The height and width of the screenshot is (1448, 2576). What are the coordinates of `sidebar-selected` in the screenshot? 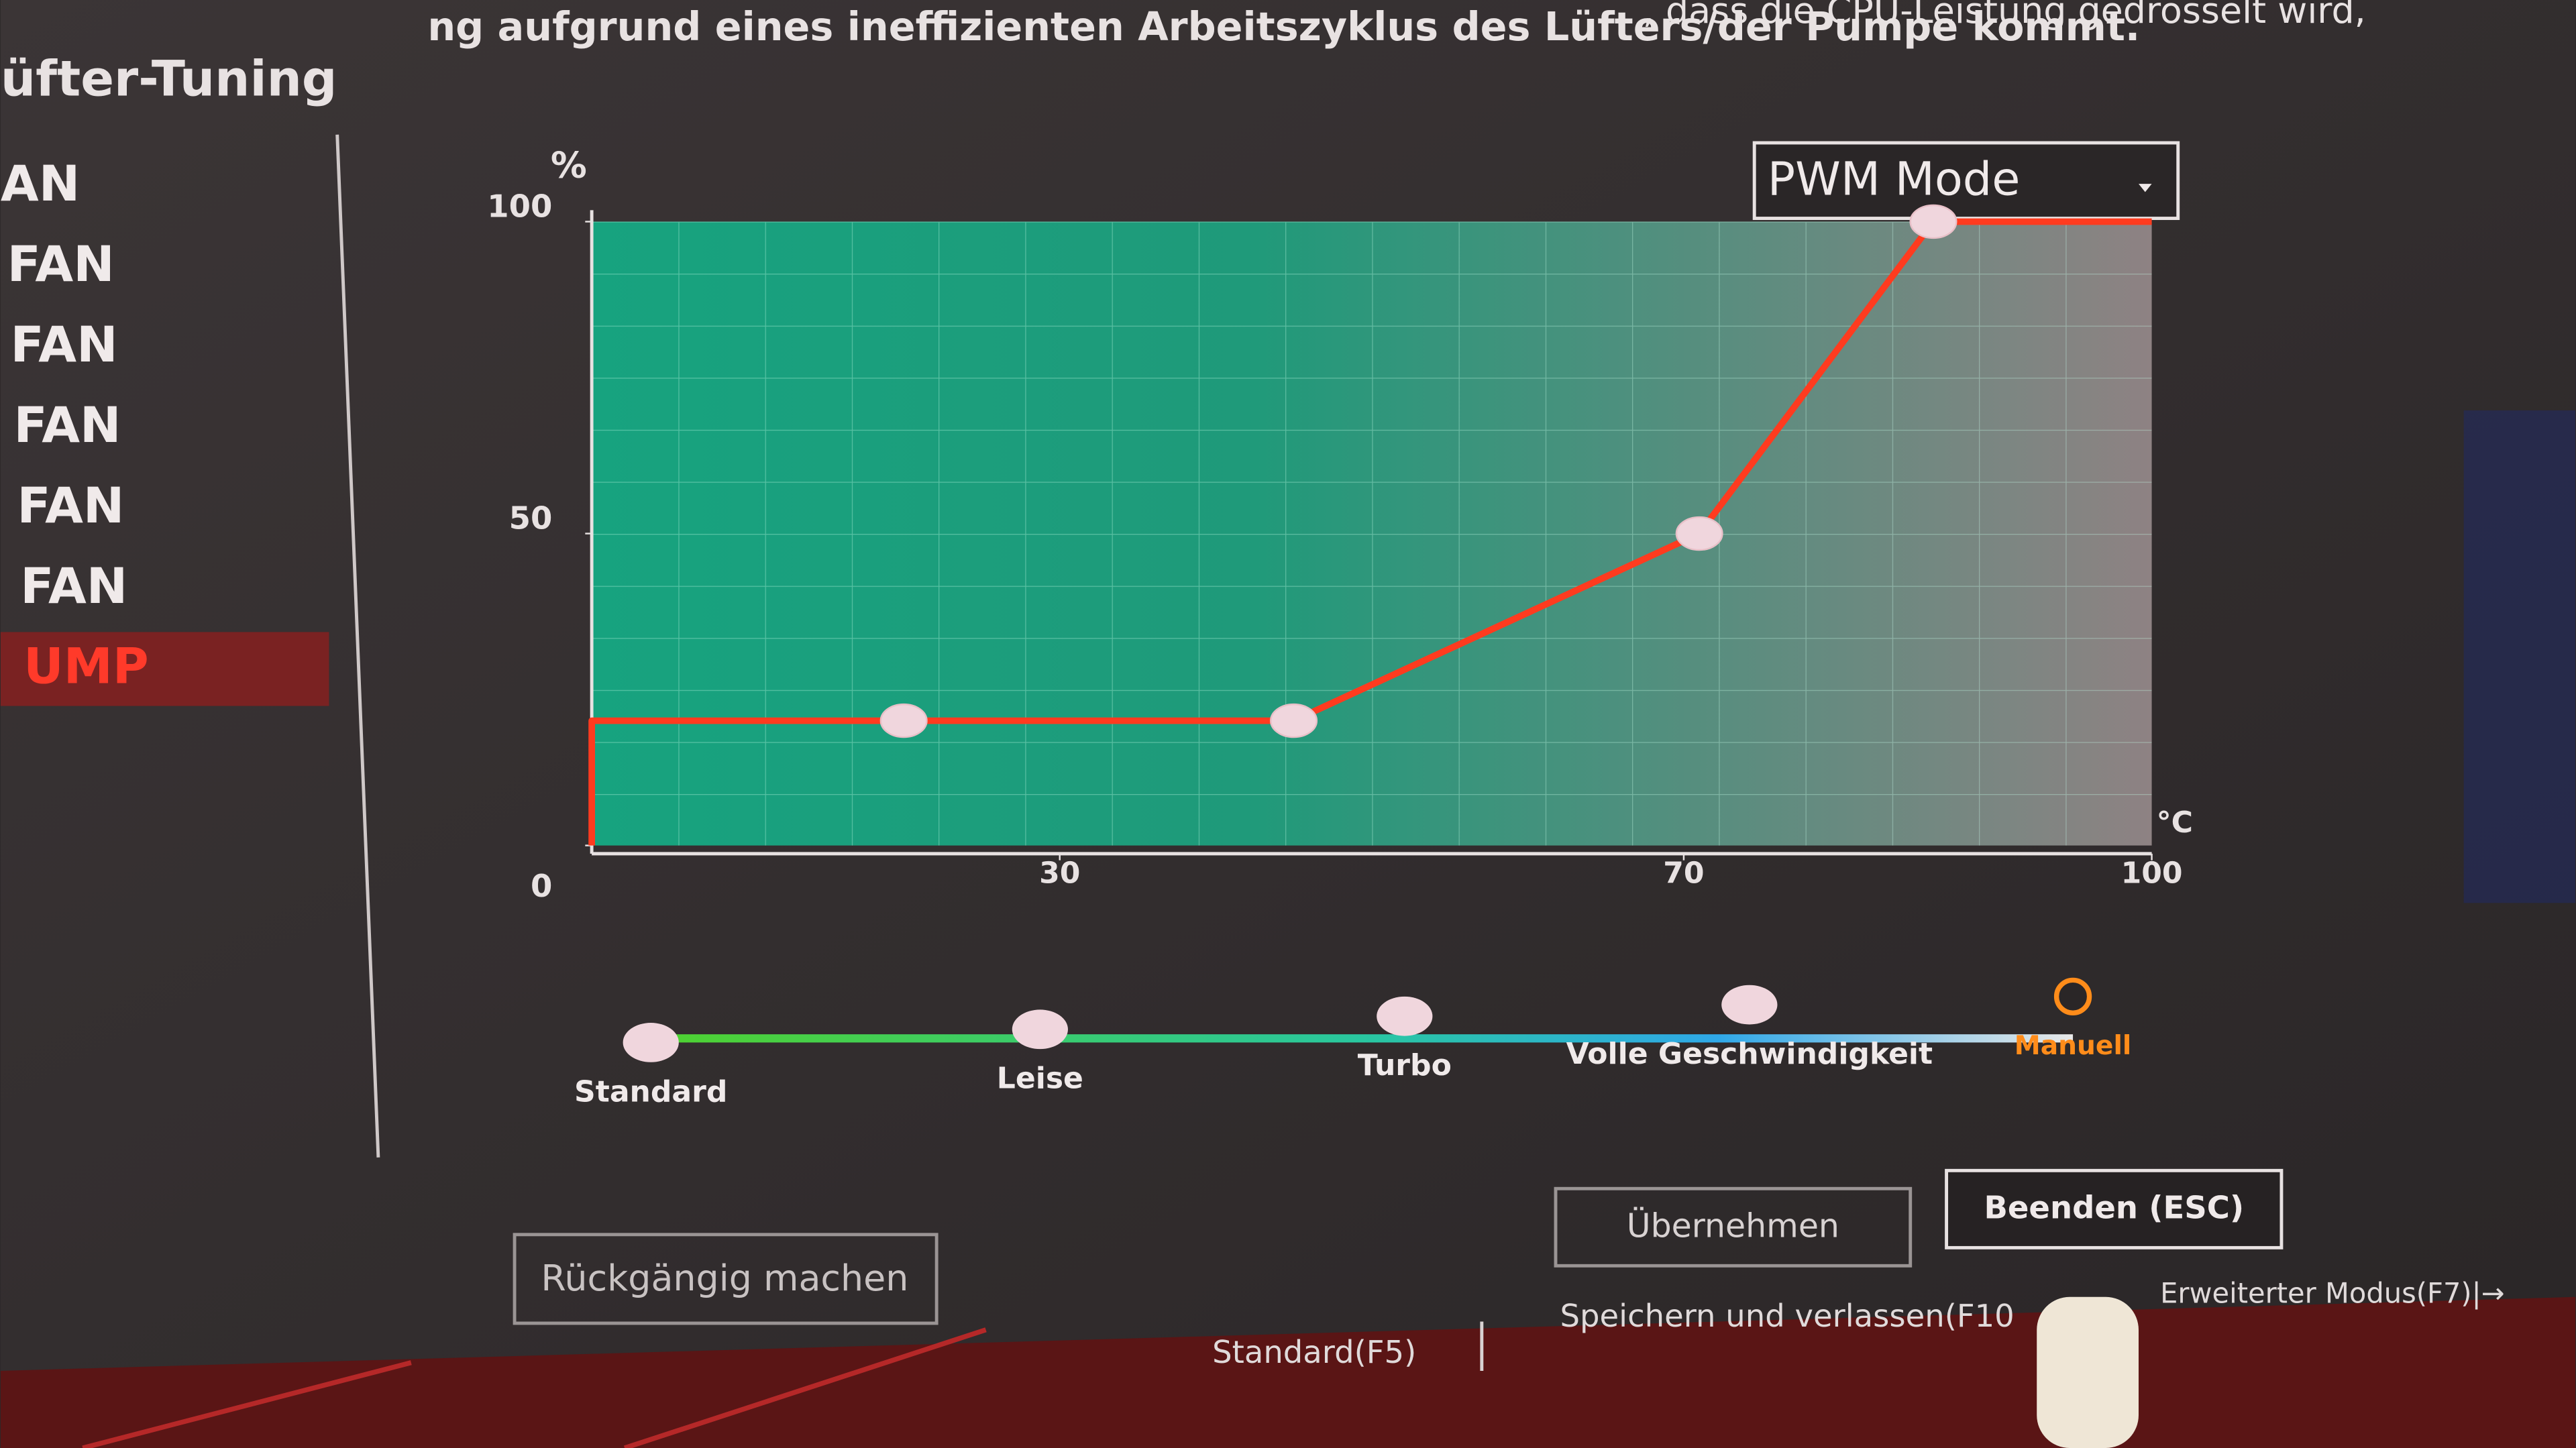 It's located at (164, 669).